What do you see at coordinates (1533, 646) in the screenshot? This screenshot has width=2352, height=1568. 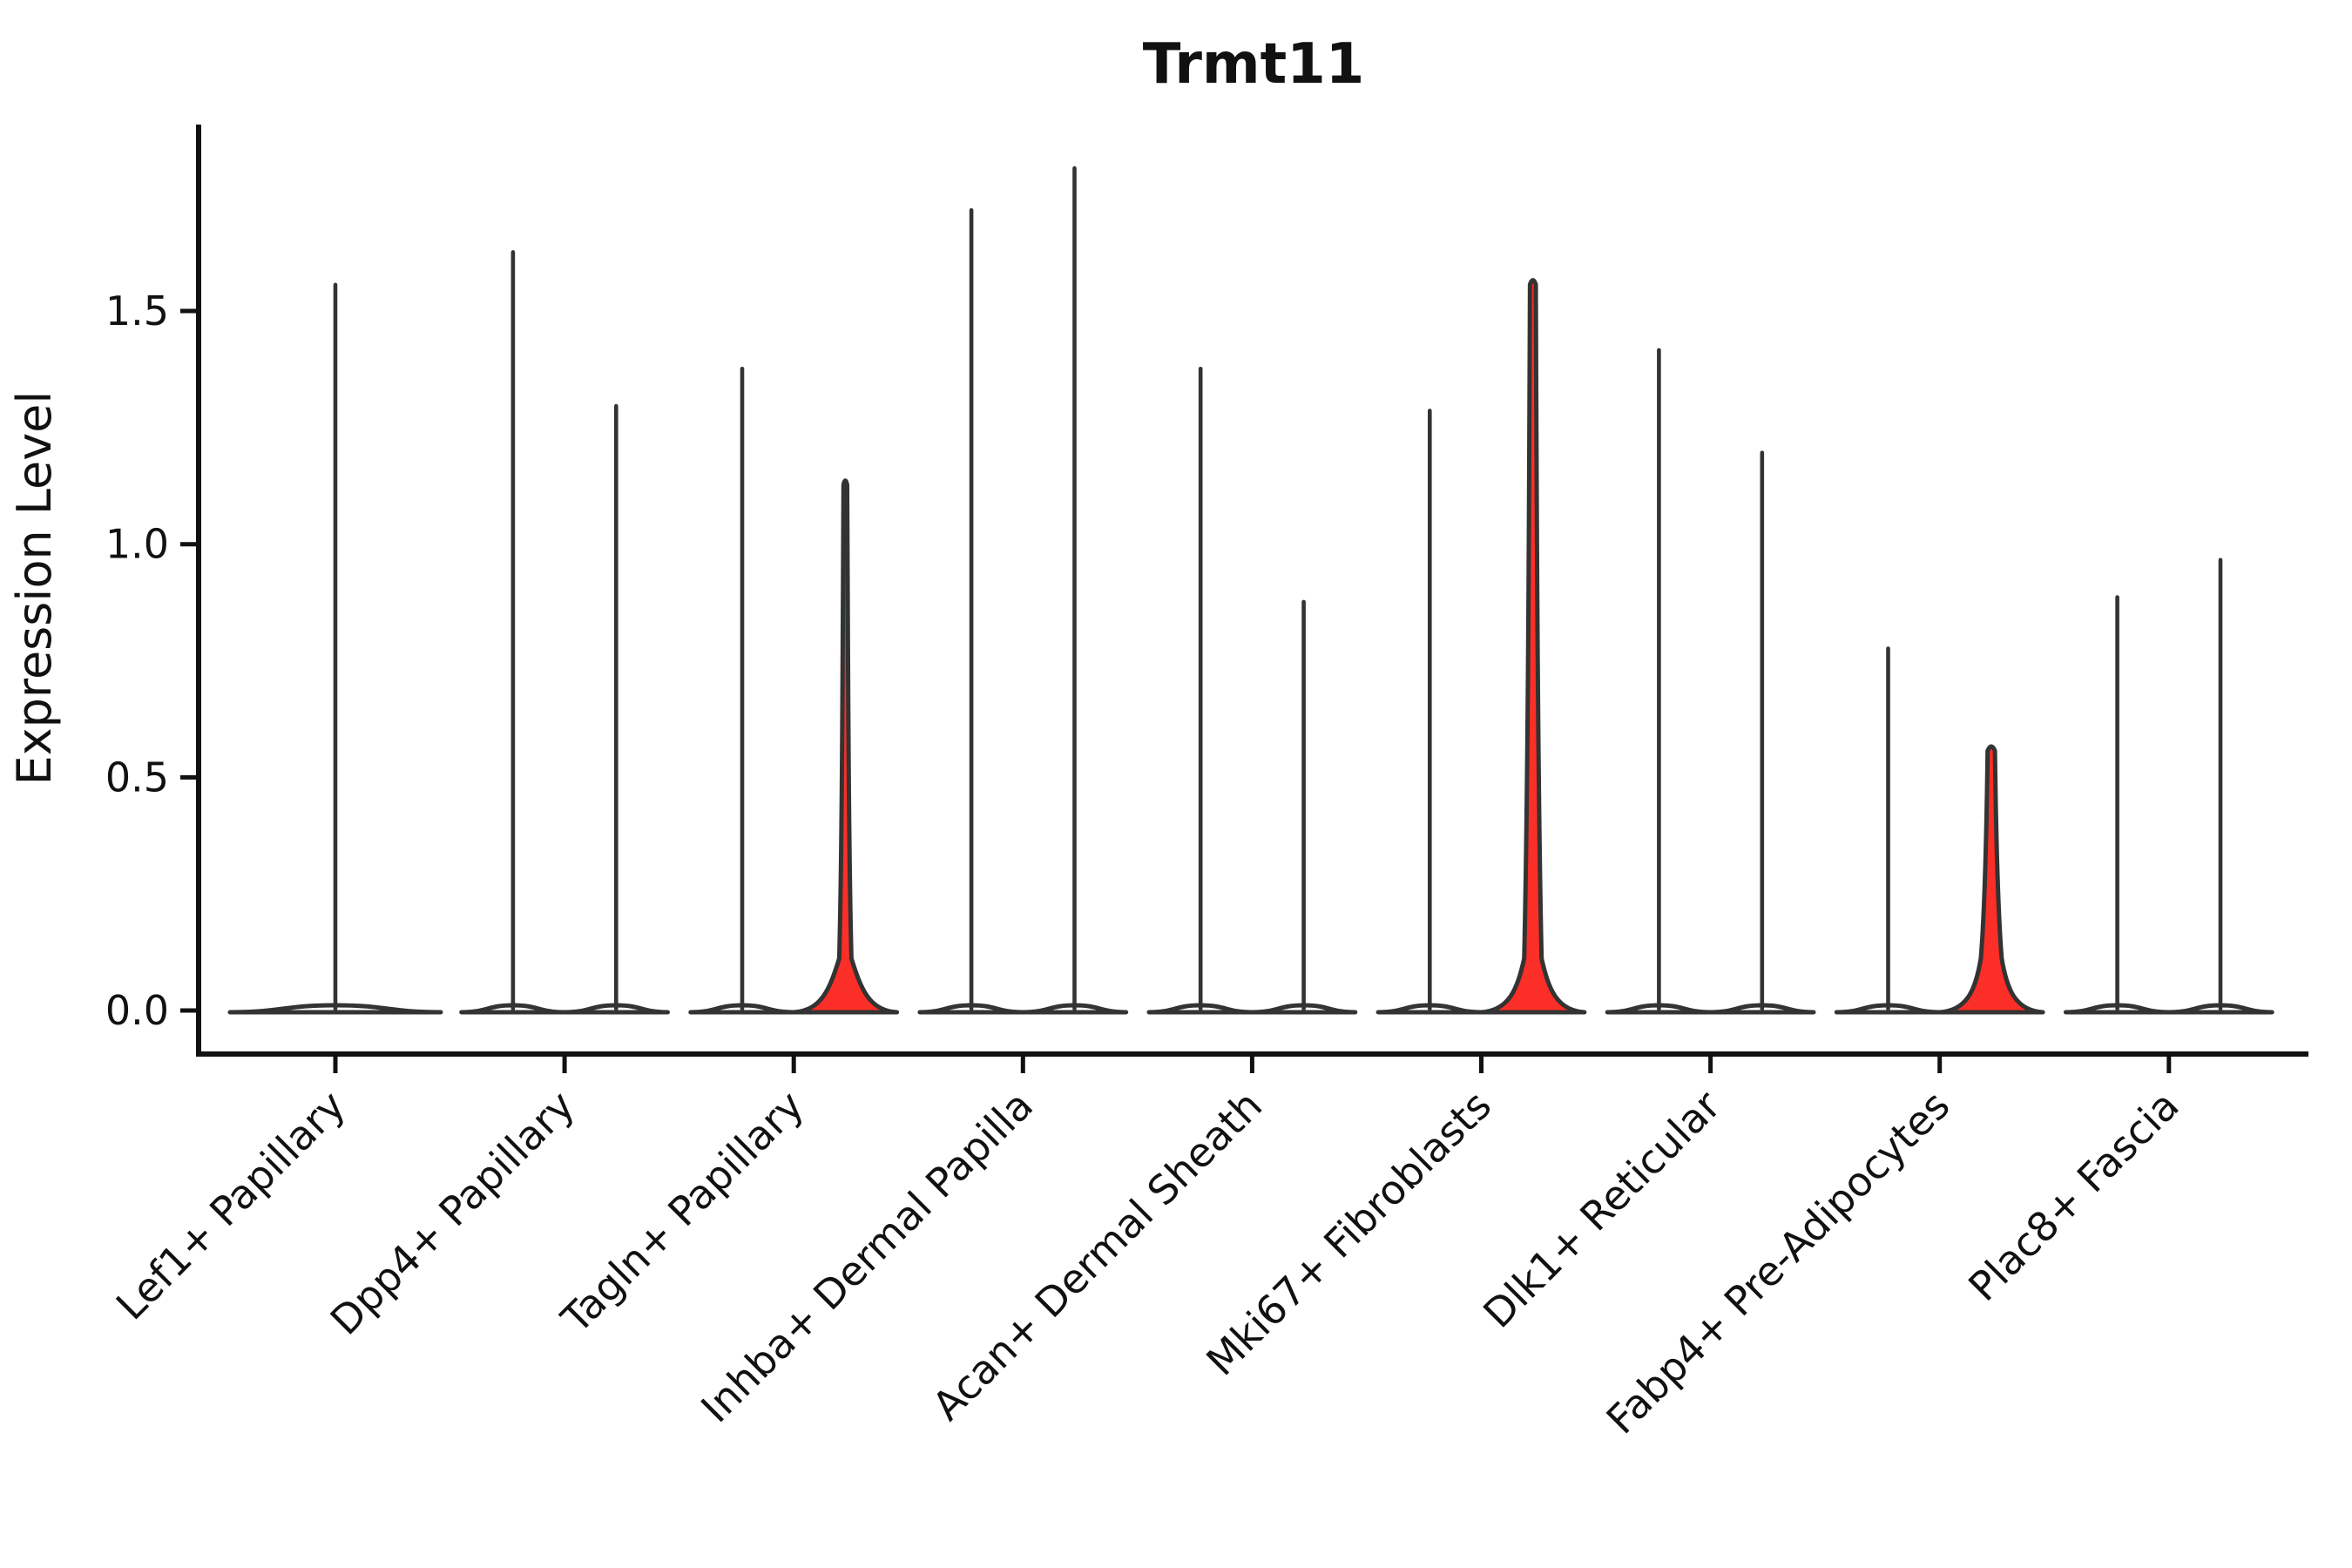 I see `violin-mki67-right-body-highlighted` at bounding box center [1533, 646].